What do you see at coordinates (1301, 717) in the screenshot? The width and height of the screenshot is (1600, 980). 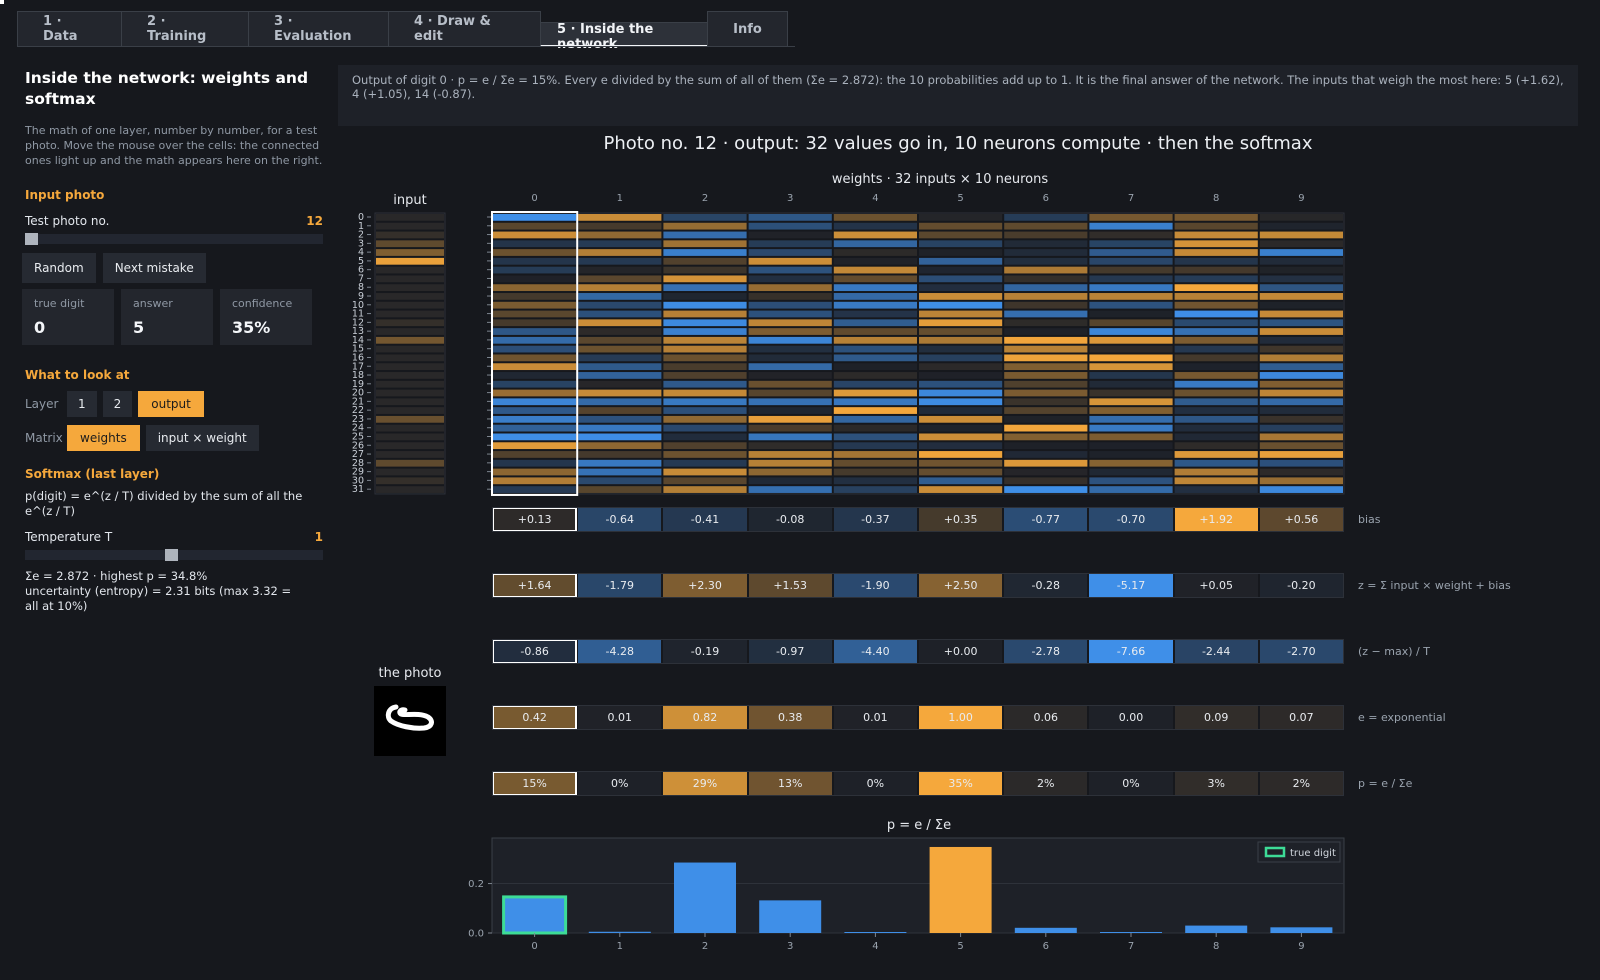 I see `row-cell: 0.07` at bounding box center [1301, 717].